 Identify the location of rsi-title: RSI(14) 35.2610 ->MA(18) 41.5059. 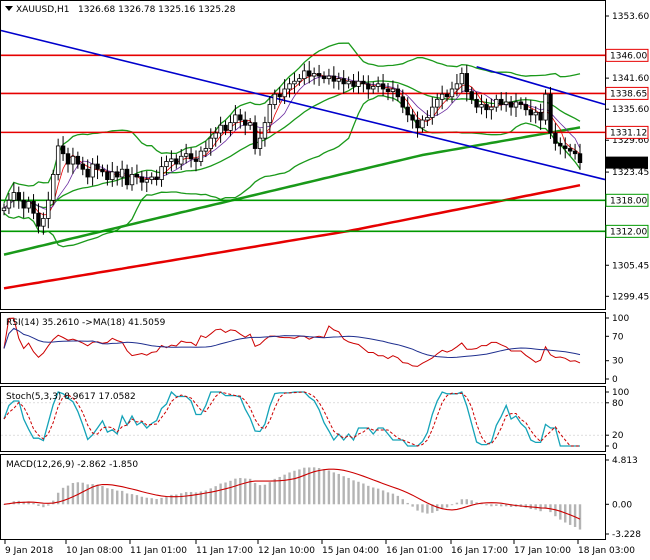
(86, 323).